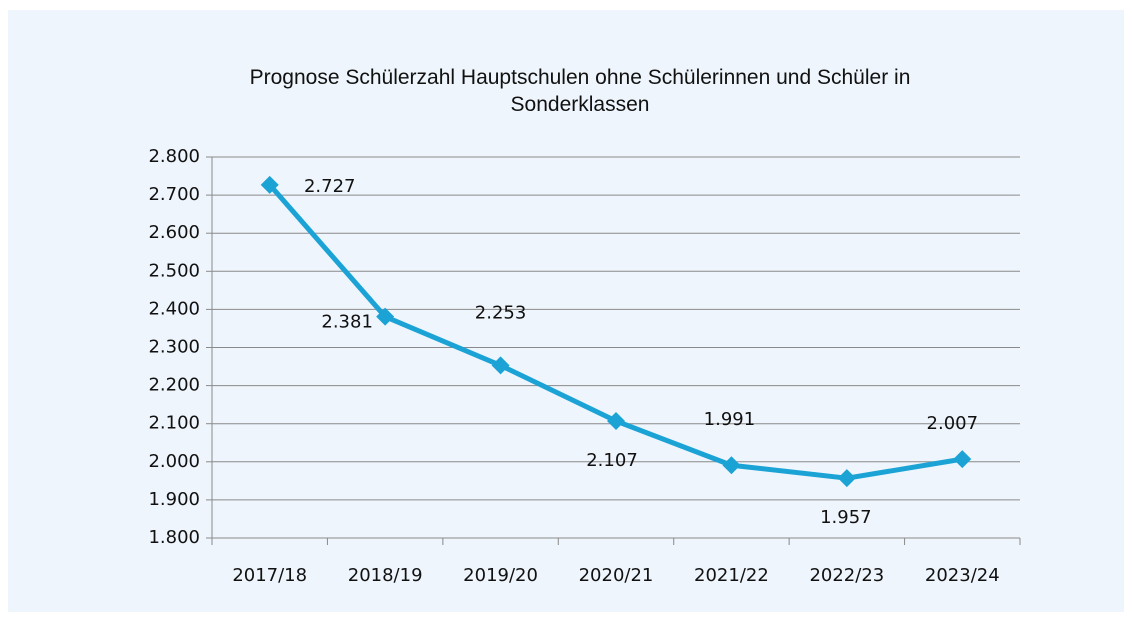 The width and height of the screenshot is (1132, 628). I want to click on y-tick-label: 1.800, so click(174, 537).